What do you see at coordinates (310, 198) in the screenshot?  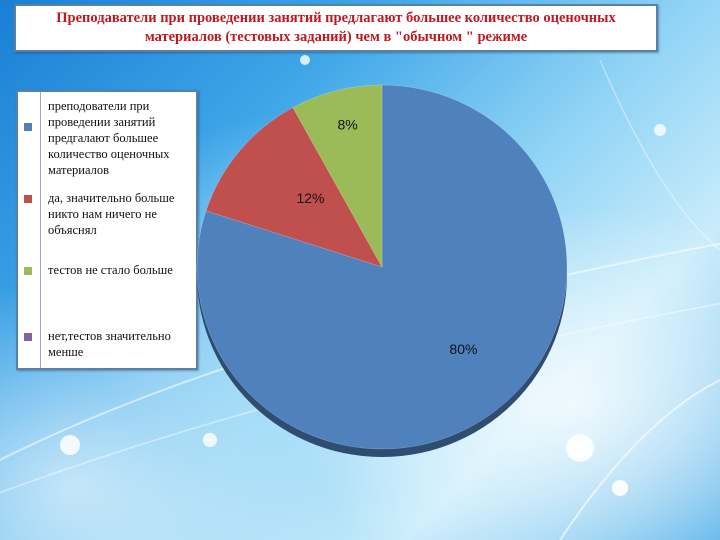 I see `data-label-text-2: 12%` at bounding box center [310, 198].